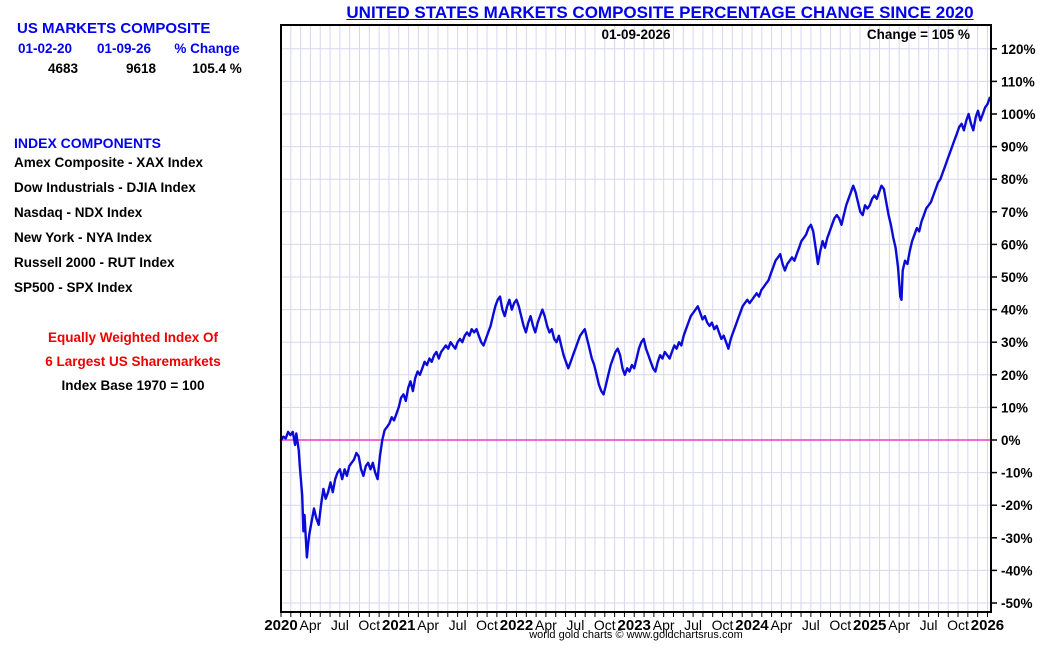 The image size is (1050, 650). What do you see at coordinates (133, 337) in the screenshot?
I see `note-equally-weighted: Equally Weighted Index Of` at bounding box center [133, 337].